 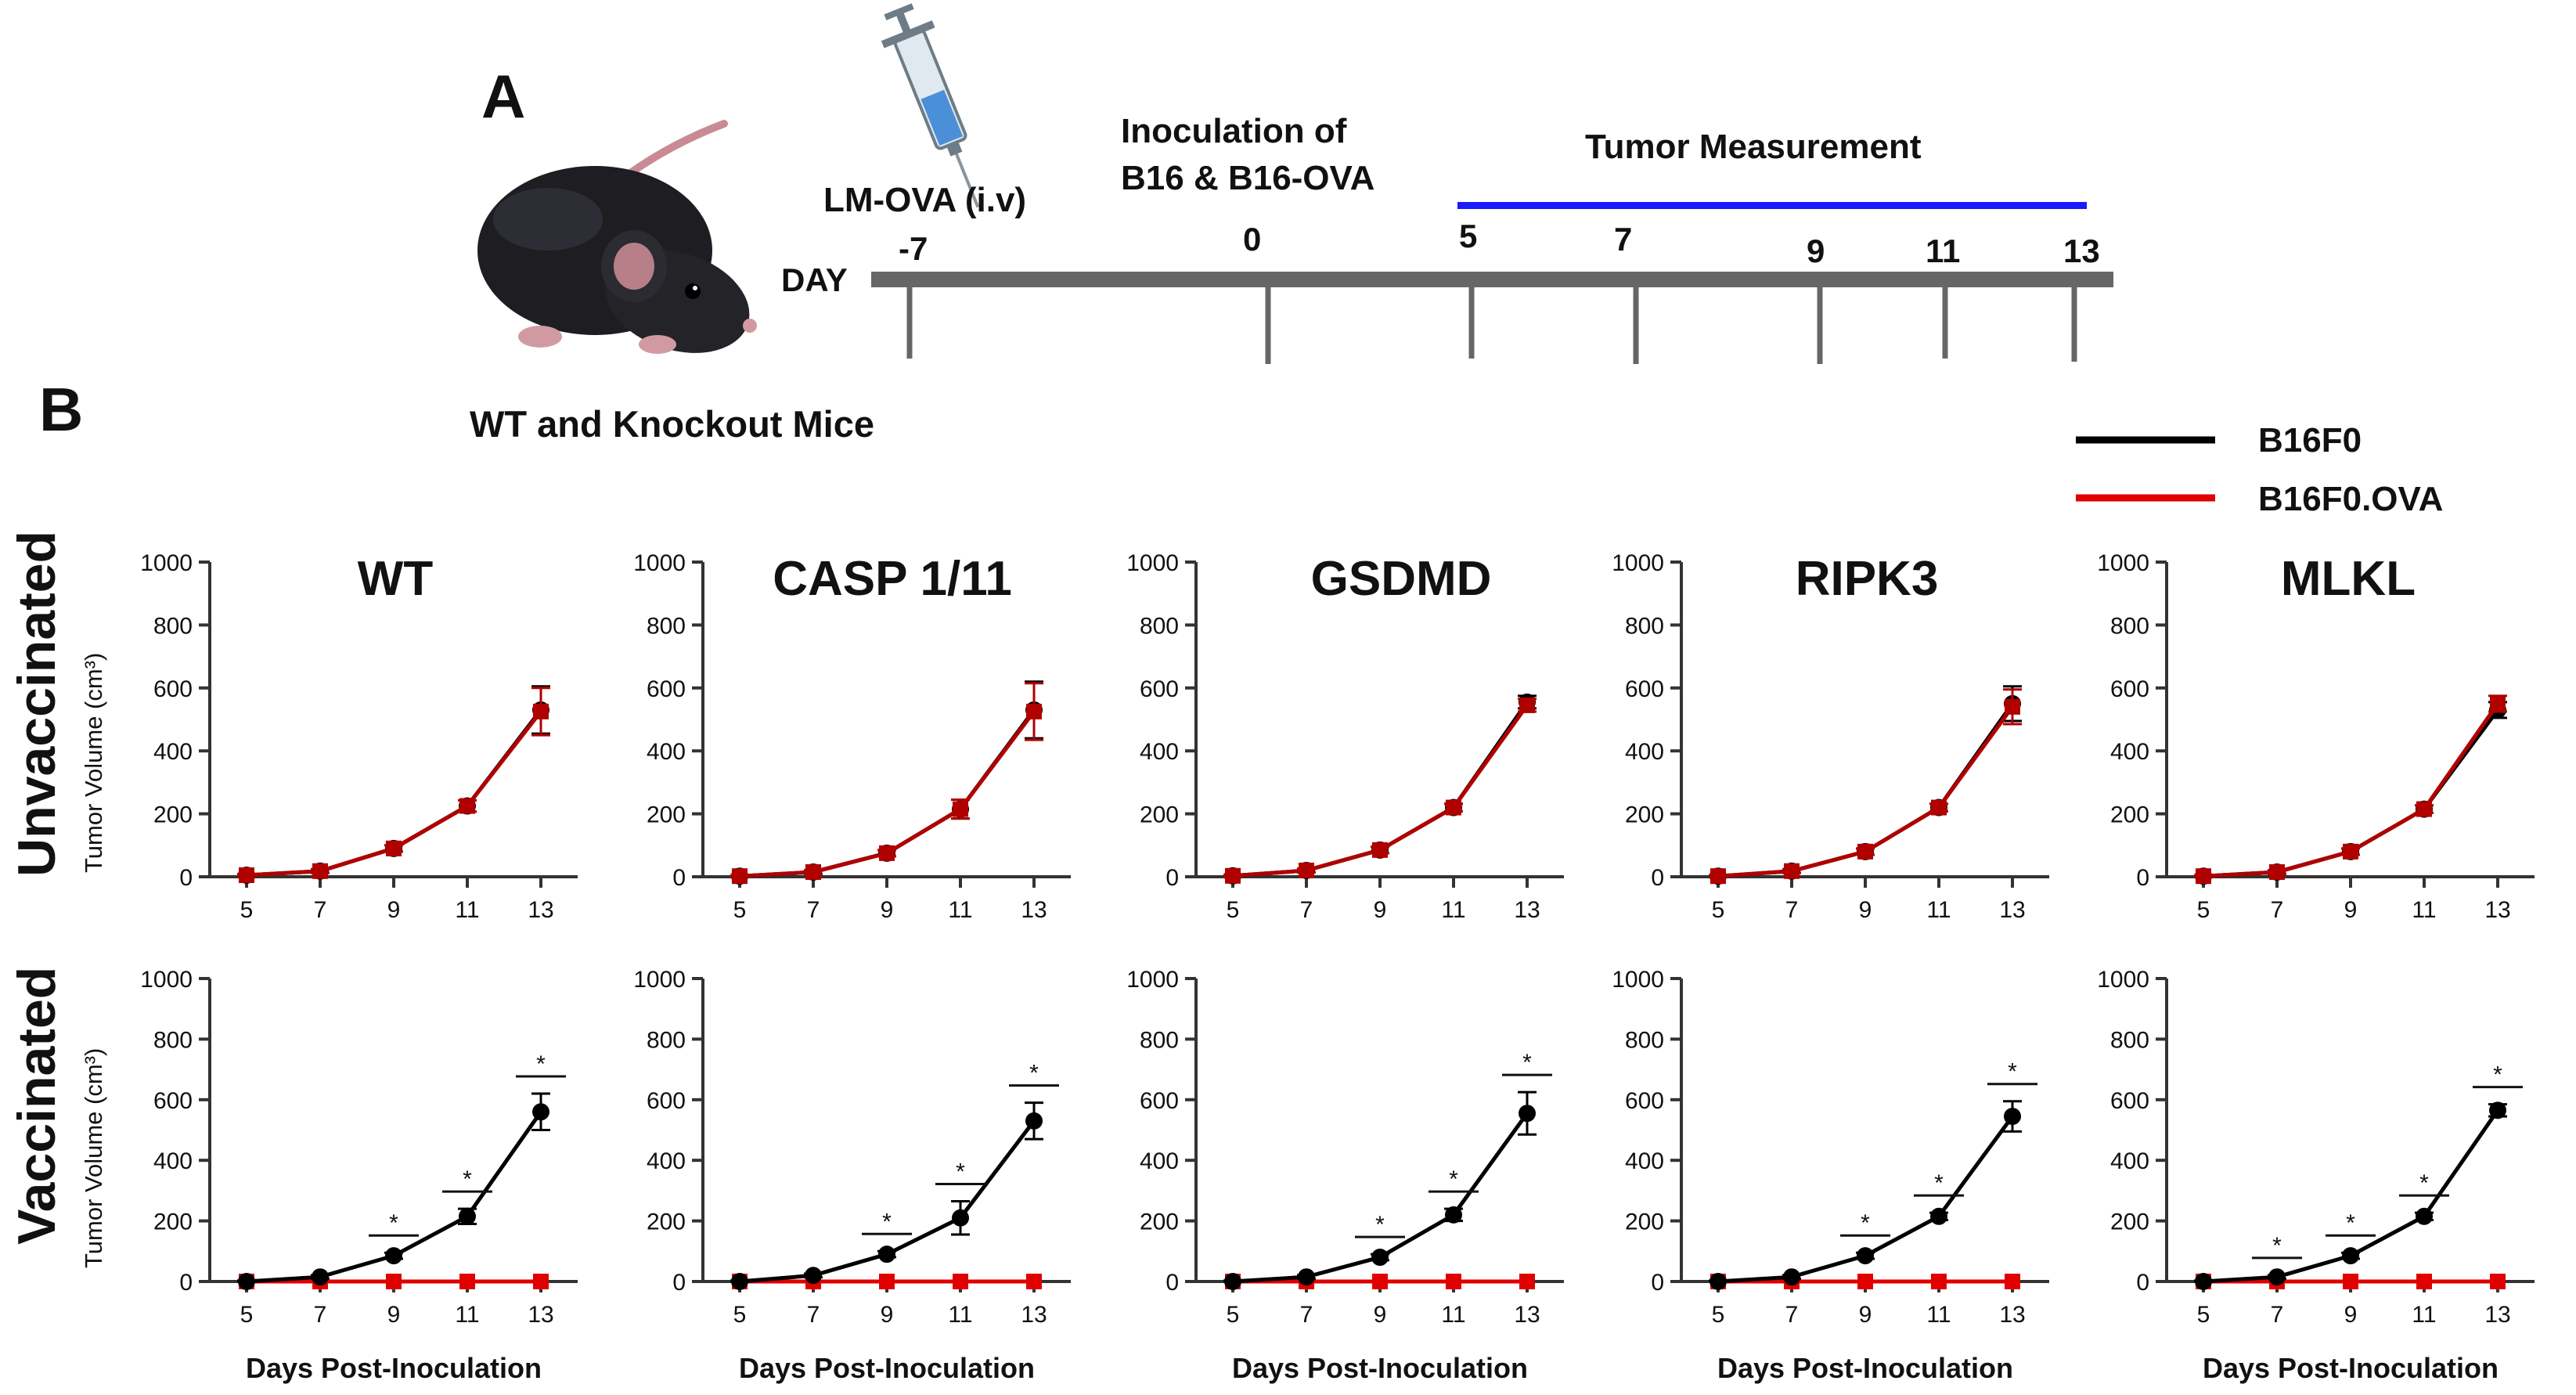 What do you see at coordinates (887, 1368) in the screenshot?
I see `x-axis-label-vaccinated-1: Days Post-Inoculation` at bounding box center [887, 1368].